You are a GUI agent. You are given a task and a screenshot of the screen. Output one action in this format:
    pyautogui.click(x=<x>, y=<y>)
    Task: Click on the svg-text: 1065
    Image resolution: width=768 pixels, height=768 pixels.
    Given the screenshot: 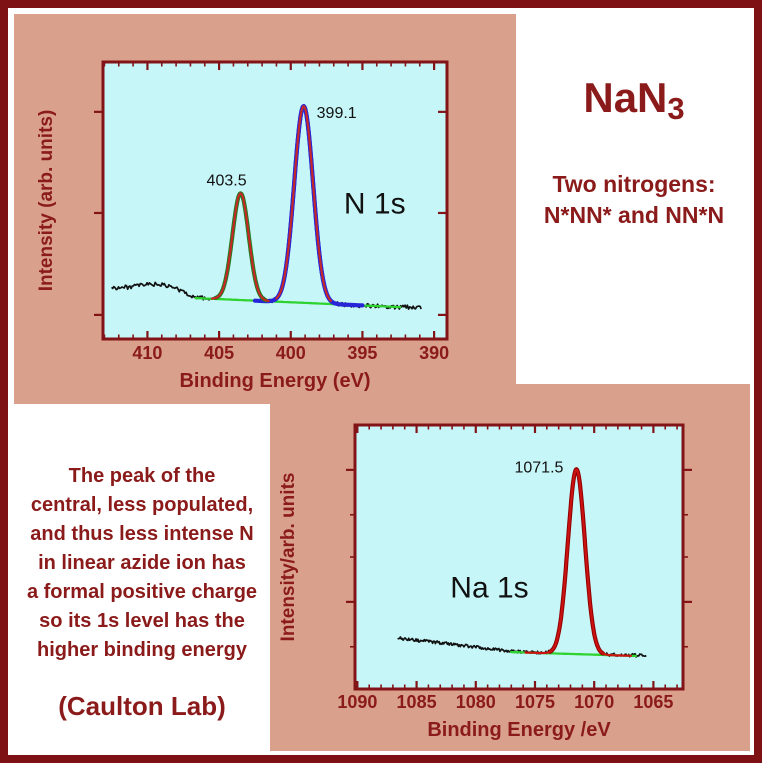 What is the action you would take?
    pyautogui.click(x=653, y=702)
    